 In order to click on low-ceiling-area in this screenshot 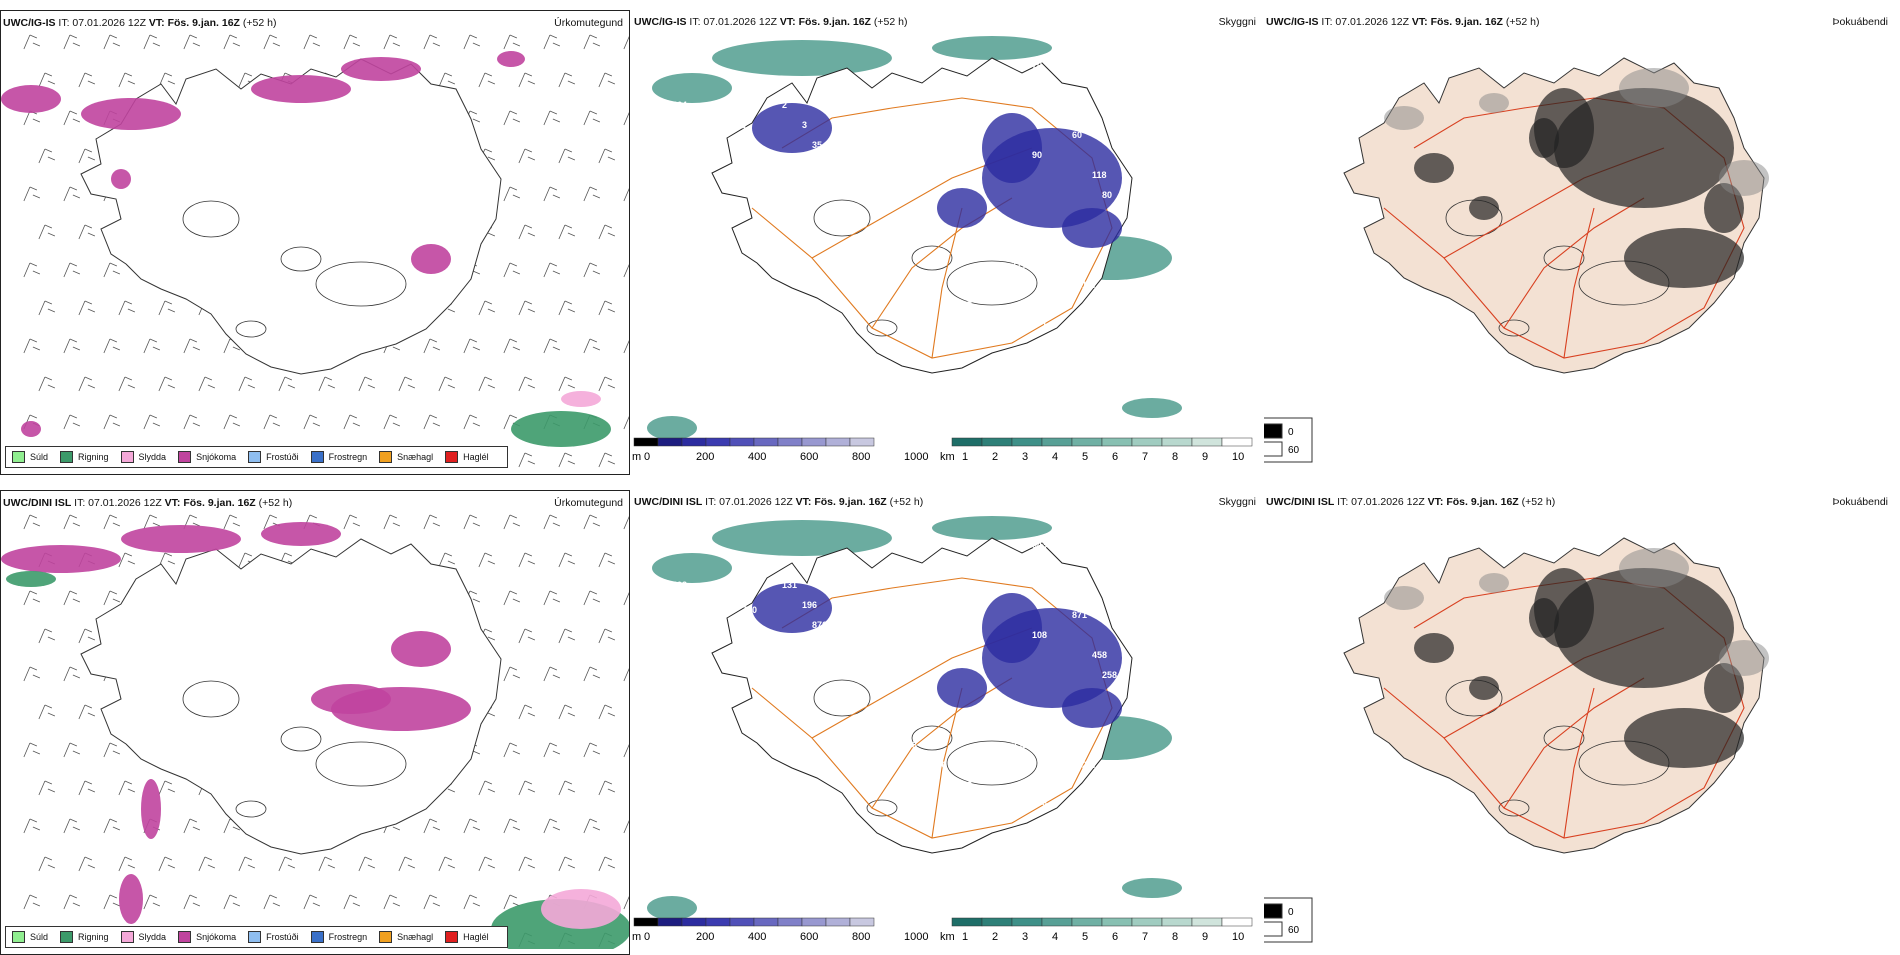, I will do `click(792, 128)`.